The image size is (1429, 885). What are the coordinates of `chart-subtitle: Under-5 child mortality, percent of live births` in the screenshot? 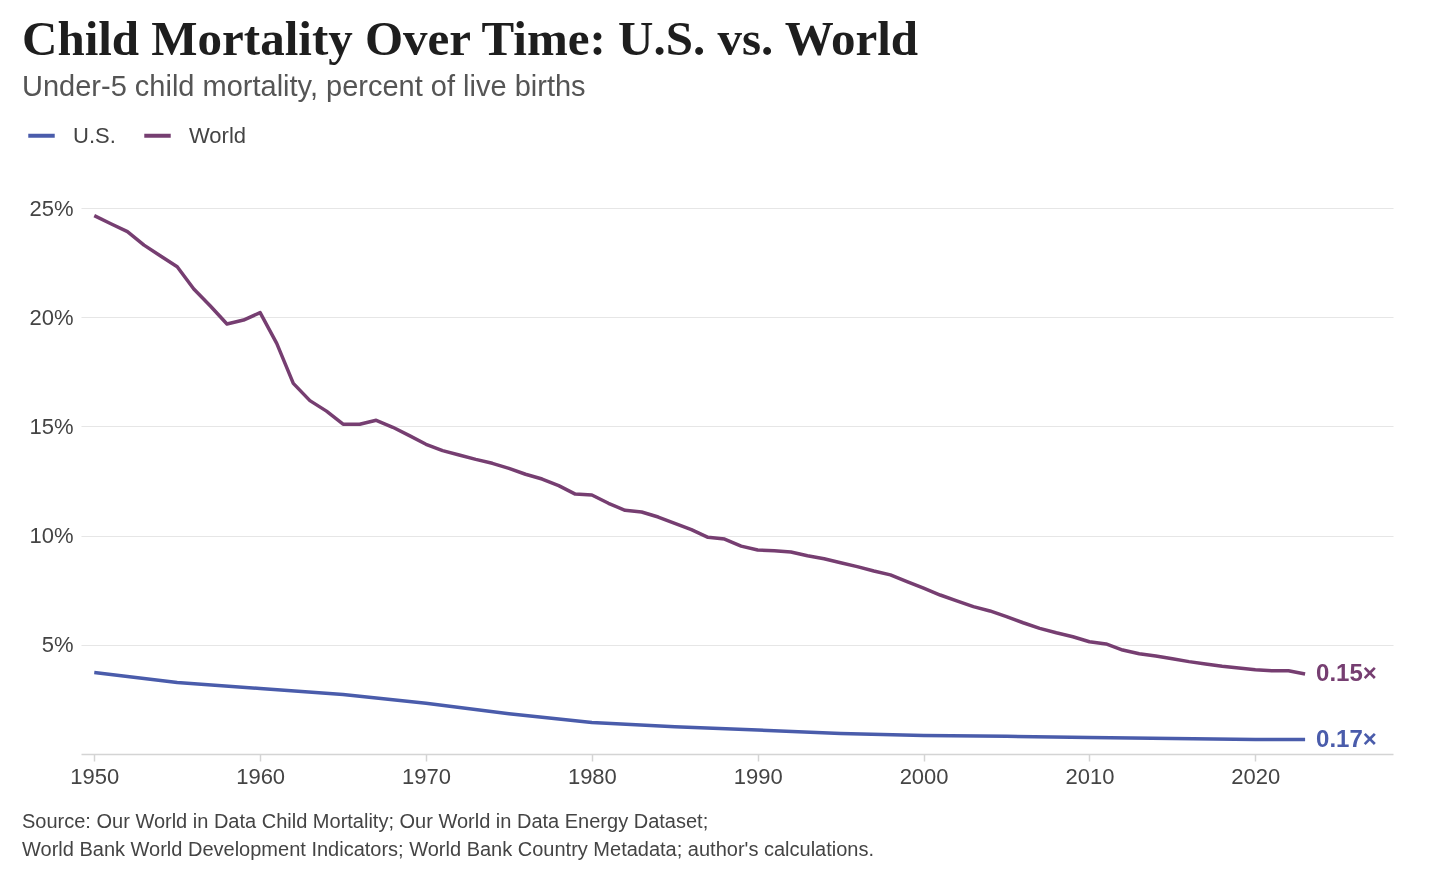 It's located at (304, 86).